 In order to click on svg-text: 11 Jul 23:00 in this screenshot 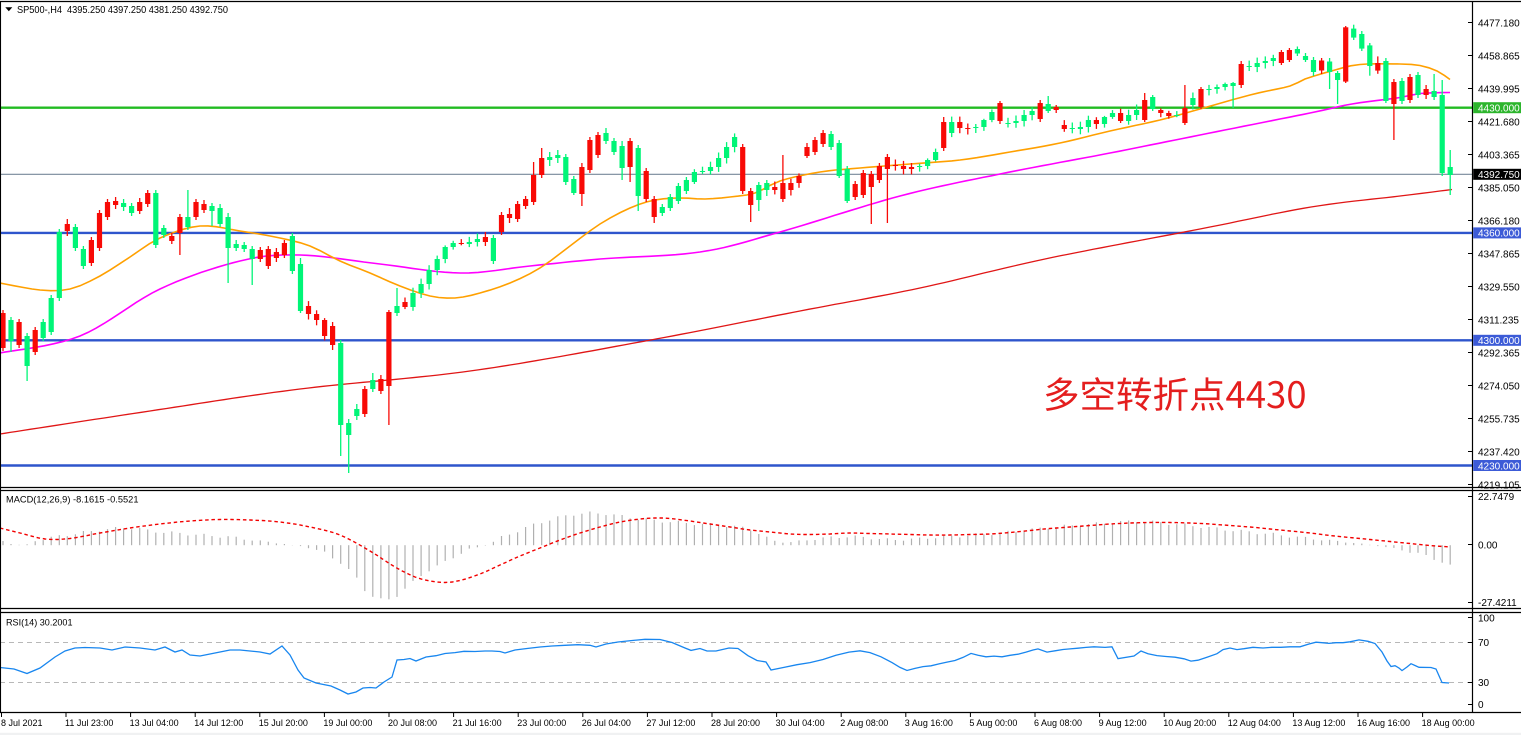, I will do `click(89, 723)`.